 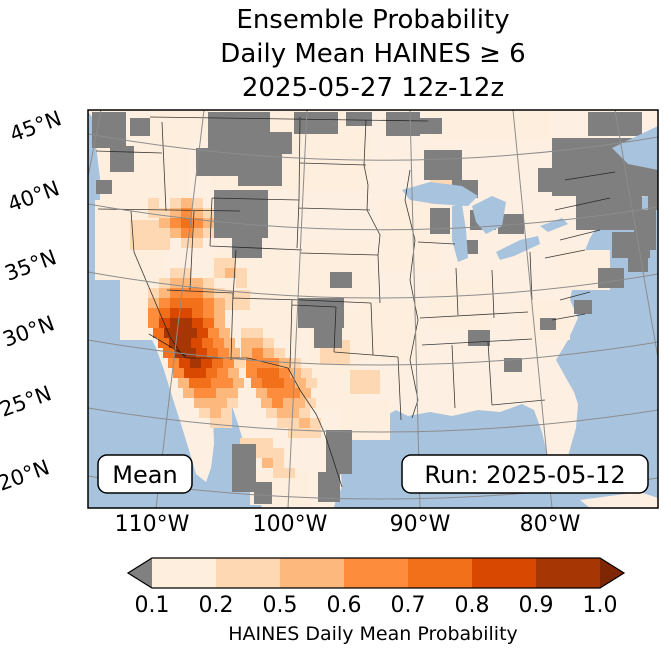 I want to click on meridian-90w, so click(x=415, y=309).